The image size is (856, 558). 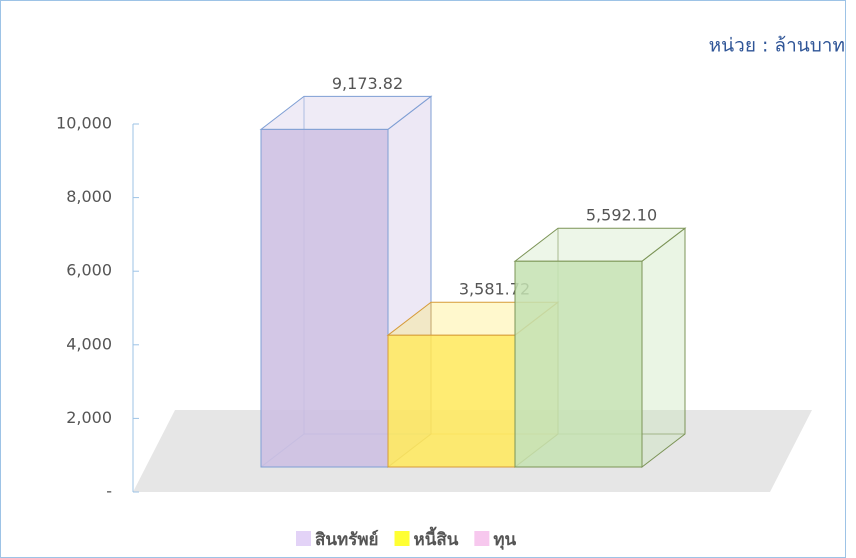 I want to click on y-tick-label: 8,000, so click(x=89, y=196).